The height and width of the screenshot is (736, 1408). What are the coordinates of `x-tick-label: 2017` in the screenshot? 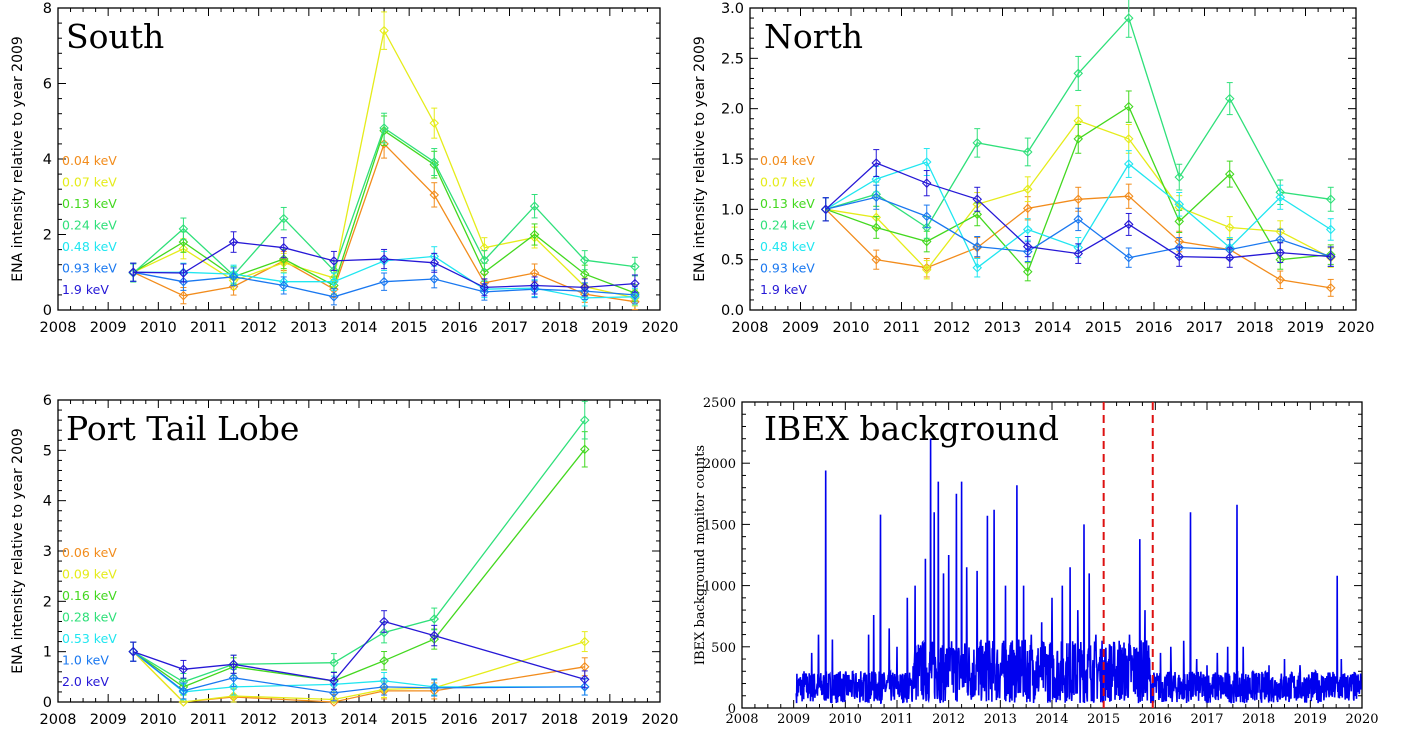 It's located at (509, 328).